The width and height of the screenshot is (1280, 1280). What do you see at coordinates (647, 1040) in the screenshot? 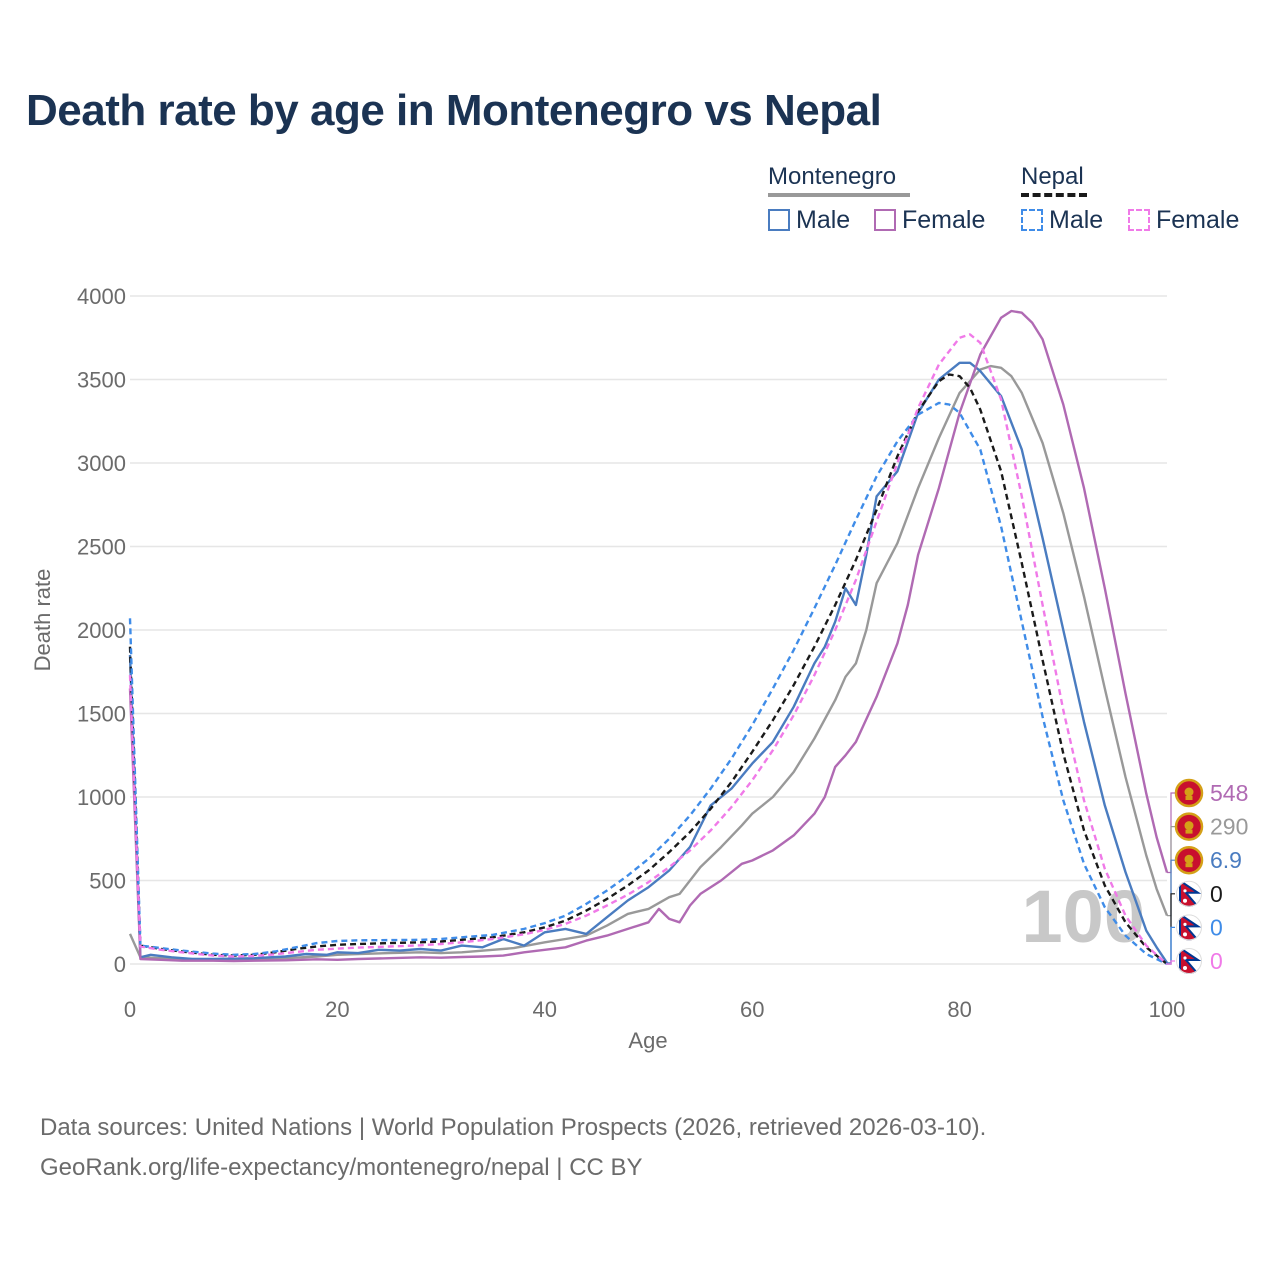
I see `x-axis-label: Age` at bounding box center [647, 1040].